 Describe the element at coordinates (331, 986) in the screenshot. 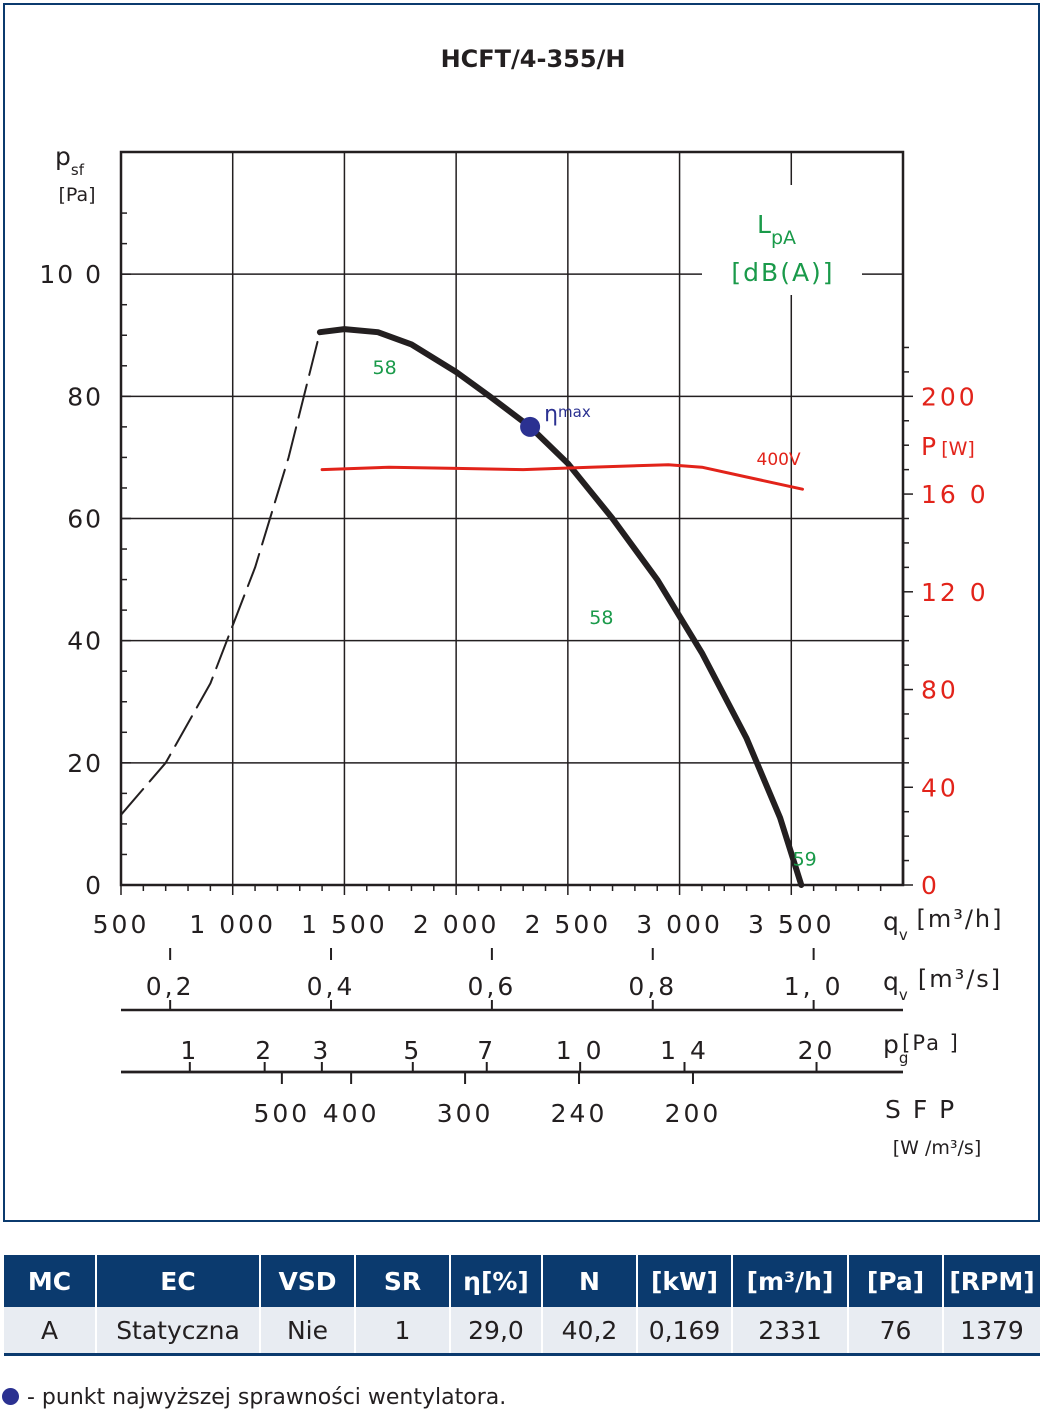

I see `scale-tick-label: 0,4` at that location.